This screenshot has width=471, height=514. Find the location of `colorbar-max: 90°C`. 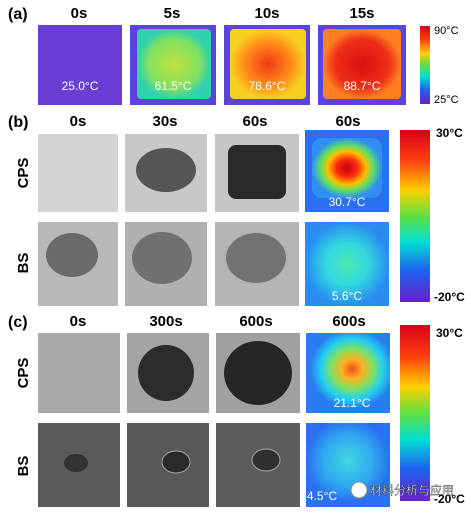

colorbar-max: 90°C is located at coordinates (446, 31).